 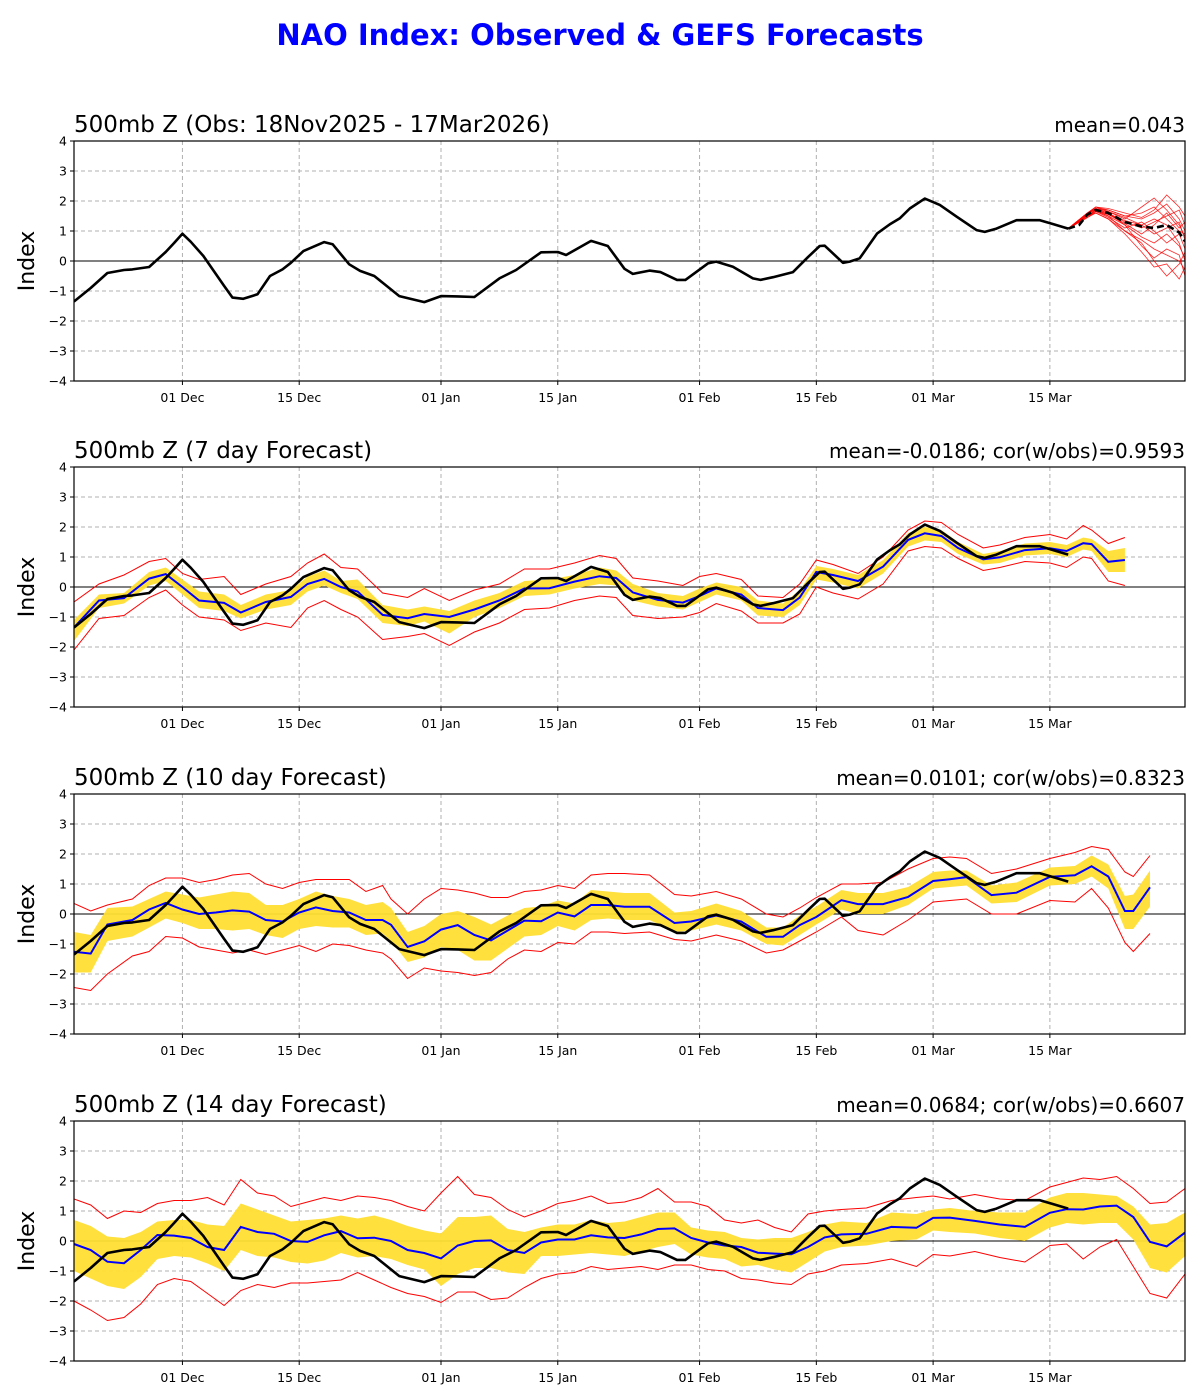 What do you see at coordinates (230, 778) in the screenshot?
I see `panel-title: 500mb Z (10 day Forecast)` at bounding box center [230, 778].